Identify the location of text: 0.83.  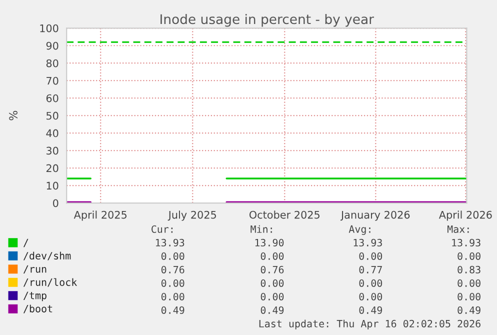
(469, 270).